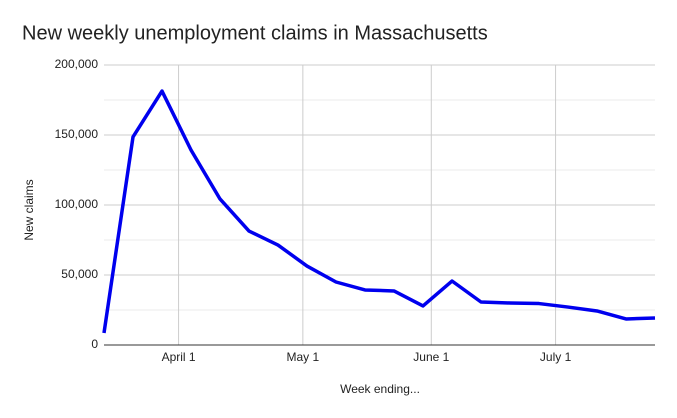 This screenshot has width=677, height=418. Describe the element at coordinates (29, 209) in the screenshot. I see `y-axis-label: New claims` at that location.